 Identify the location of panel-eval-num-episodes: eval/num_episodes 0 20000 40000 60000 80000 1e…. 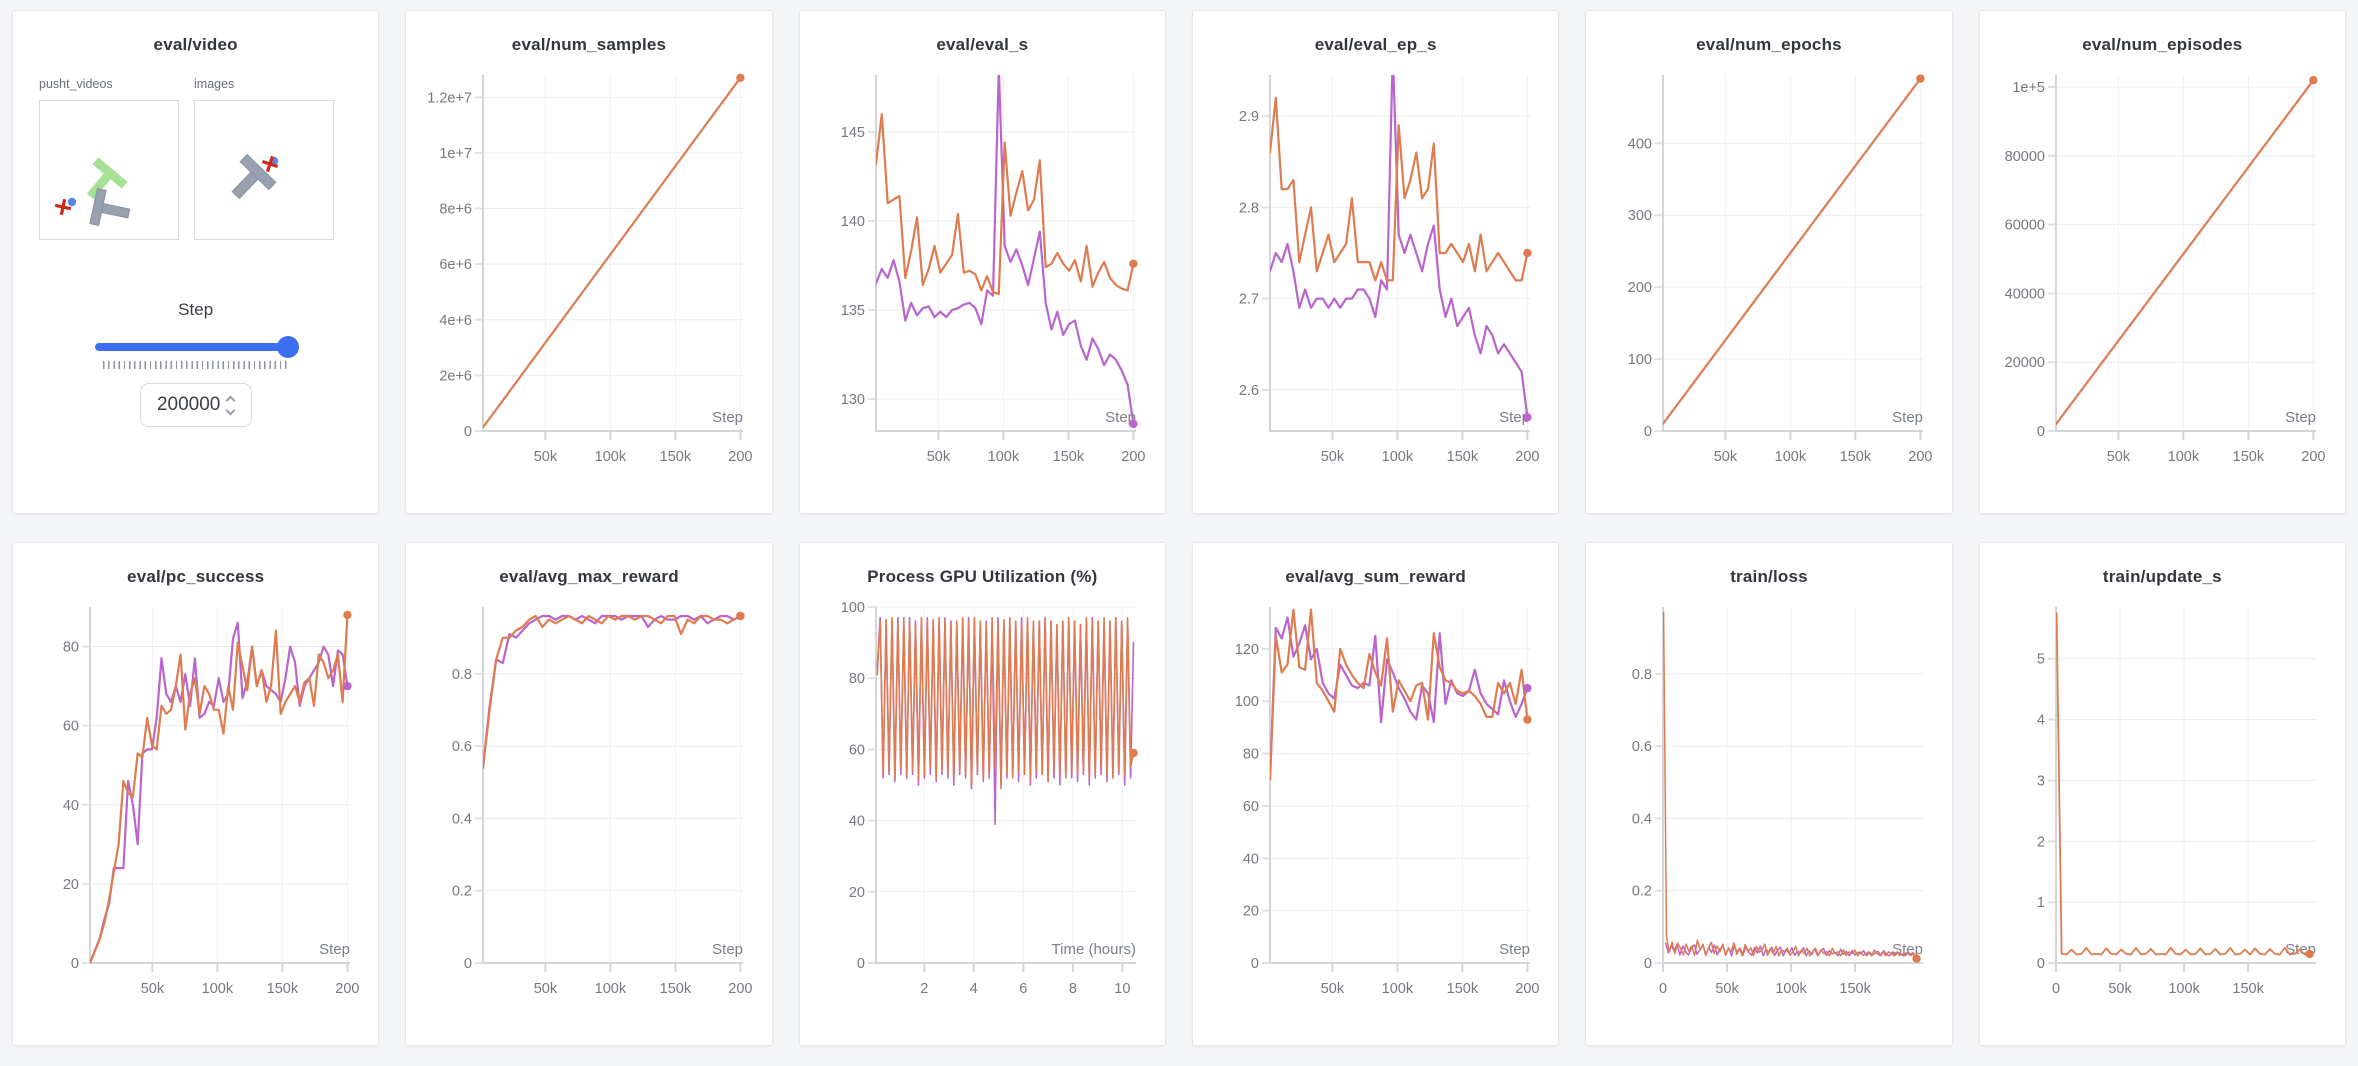
(2162, 262).